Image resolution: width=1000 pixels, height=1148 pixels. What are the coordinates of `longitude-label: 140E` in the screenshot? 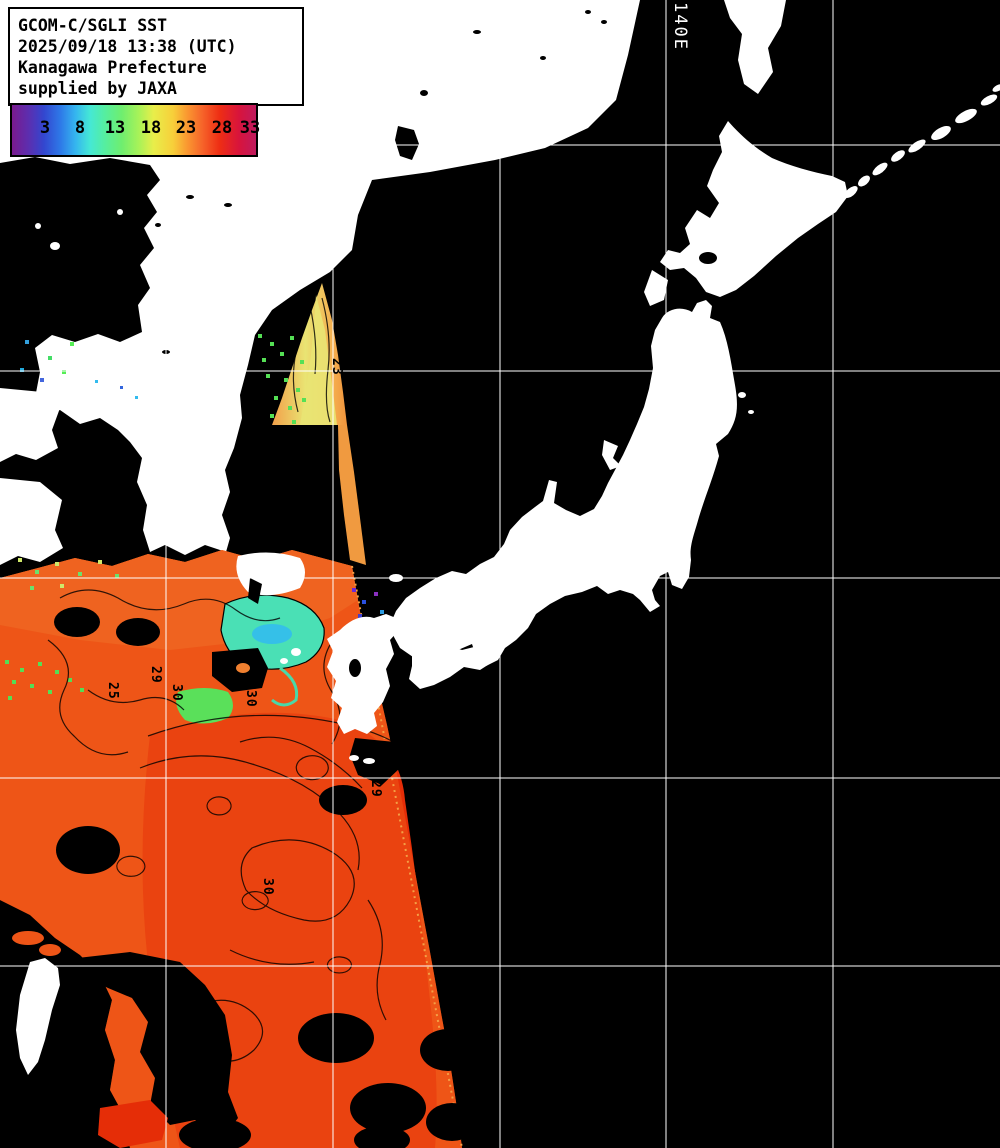 It's located at (680, 26).